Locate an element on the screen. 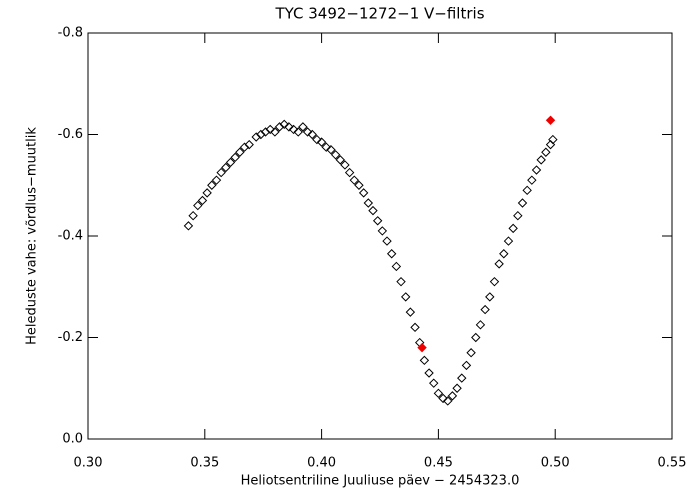 The height and width of the screenshot is (500, 700). x-tick-label: 0.35 is located at coordinates (204, 463).